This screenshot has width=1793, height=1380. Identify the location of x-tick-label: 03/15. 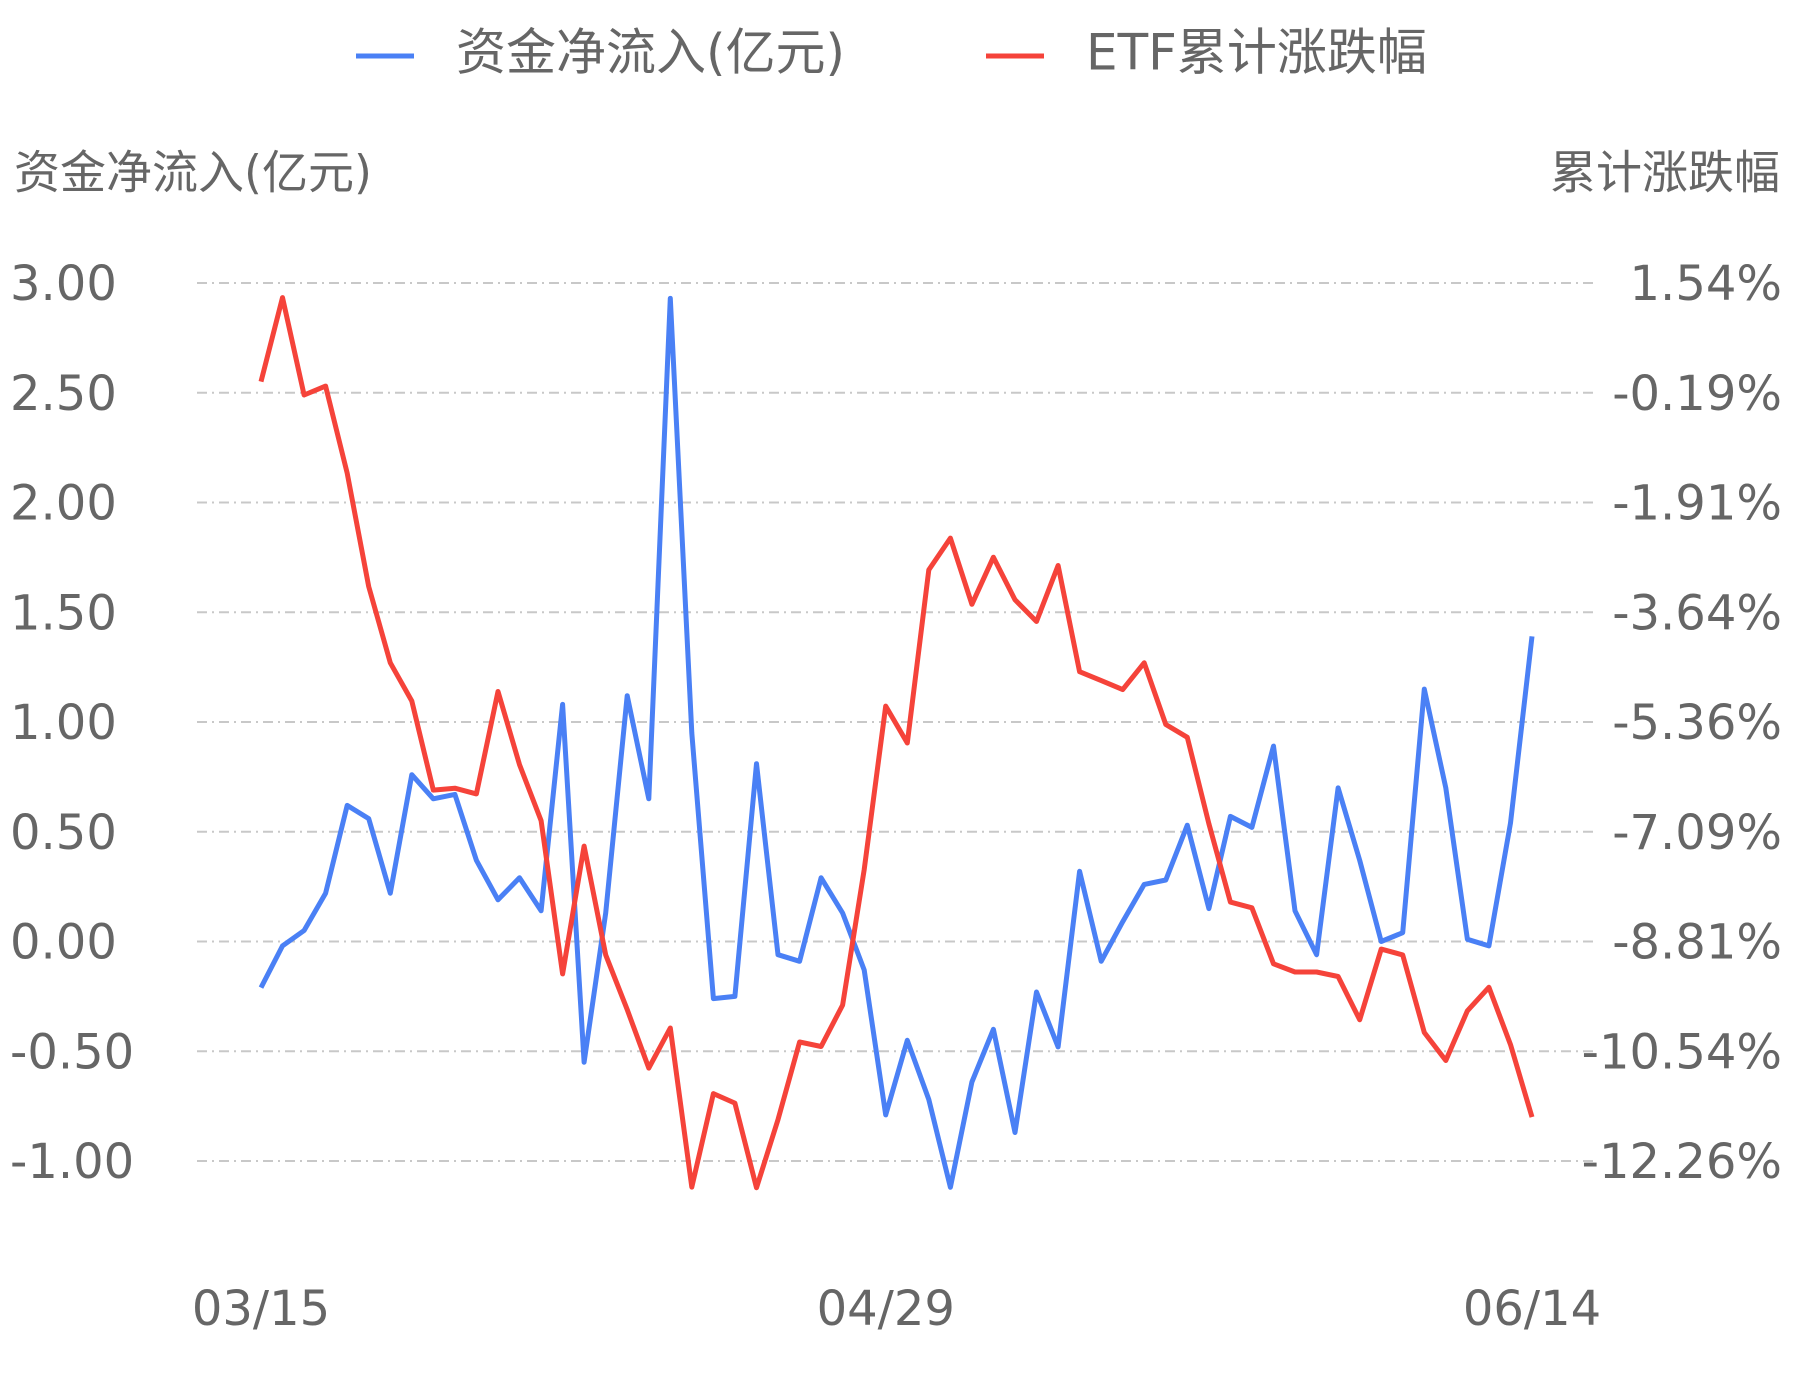
(261, 1309).